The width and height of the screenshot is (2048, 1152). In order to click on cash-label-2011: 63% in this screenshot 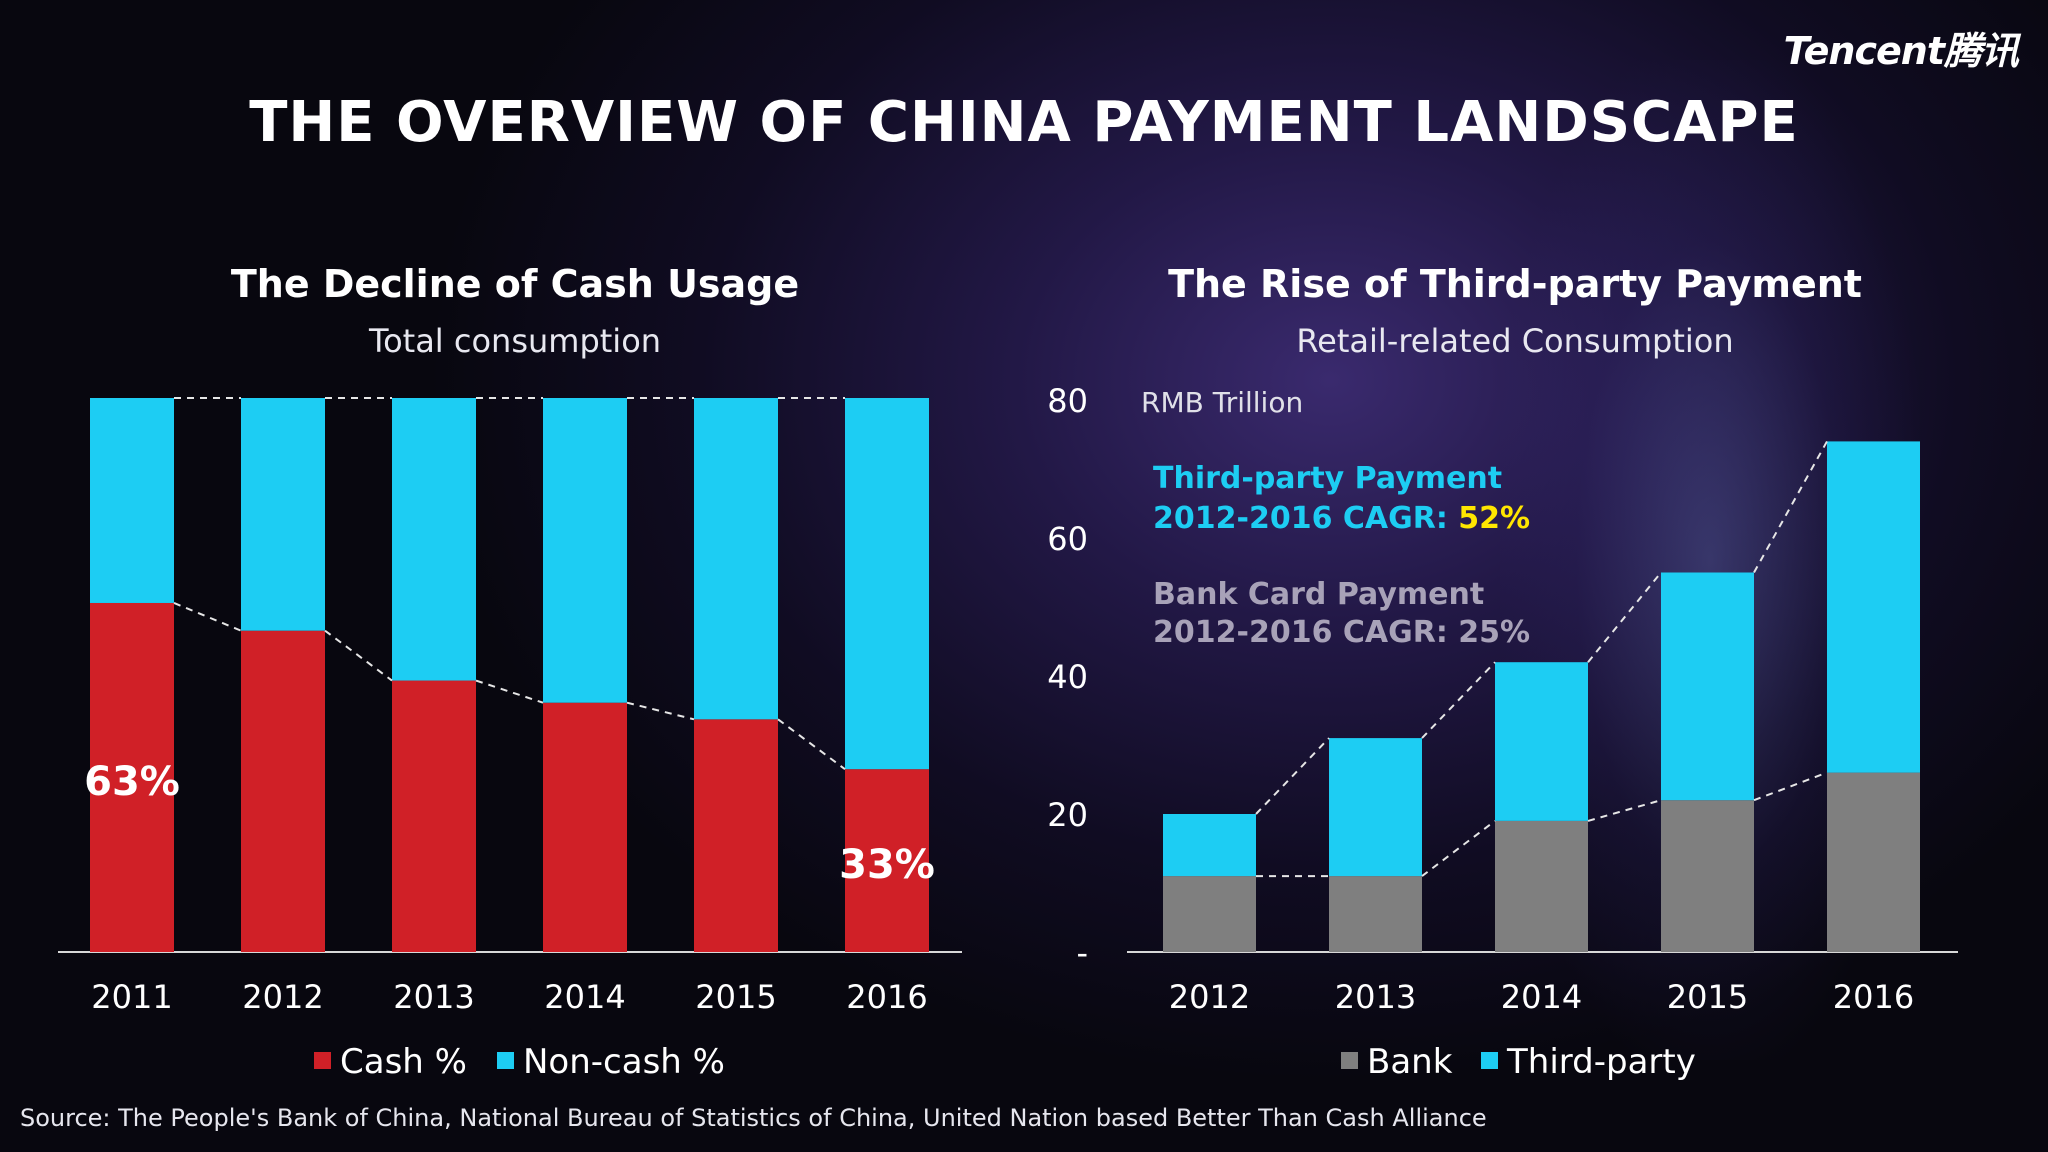, I will do `click(132, 782)`.